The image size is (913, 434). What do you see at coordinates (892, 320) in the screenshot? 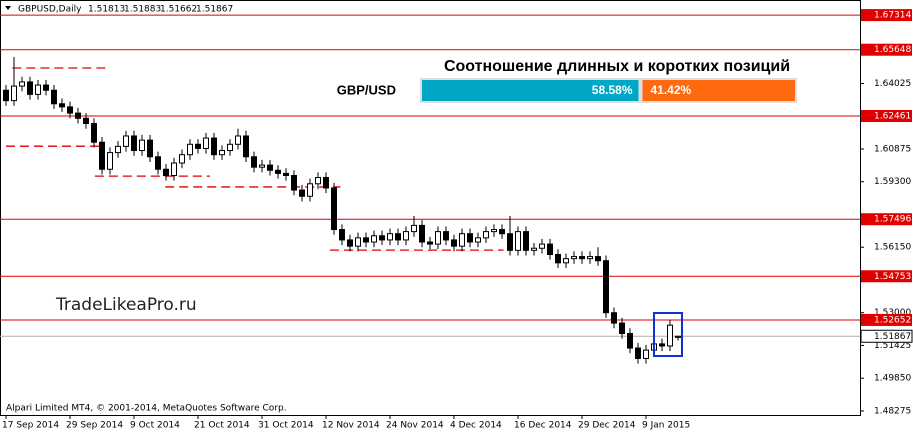
I see `level-label: 1.52652` at bounding box center [892, 320].